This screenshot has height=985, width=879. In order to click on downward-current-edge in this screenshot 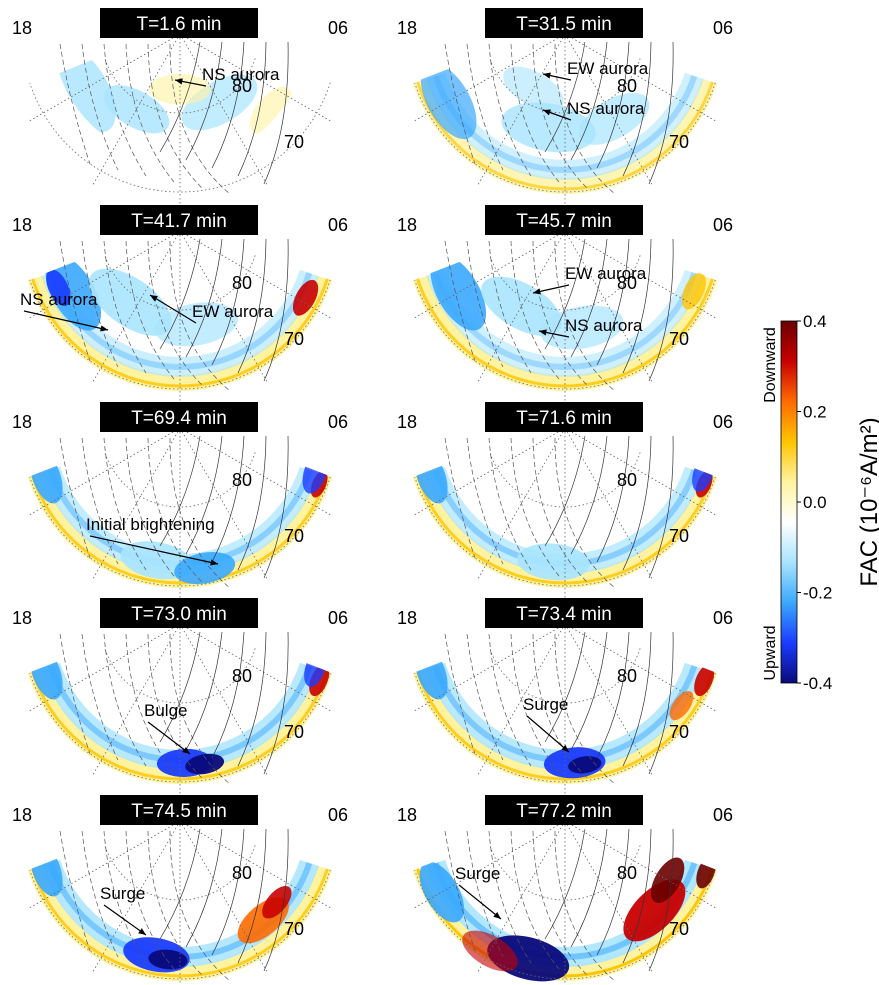, I will do `click(565, 530)`.